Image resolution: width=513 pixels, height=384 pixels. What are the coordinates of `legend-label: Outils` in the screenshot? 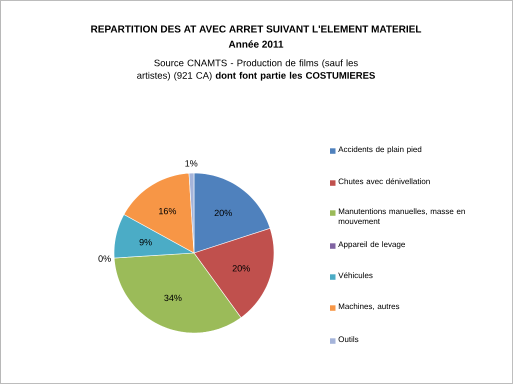 It's located at (348, 339).